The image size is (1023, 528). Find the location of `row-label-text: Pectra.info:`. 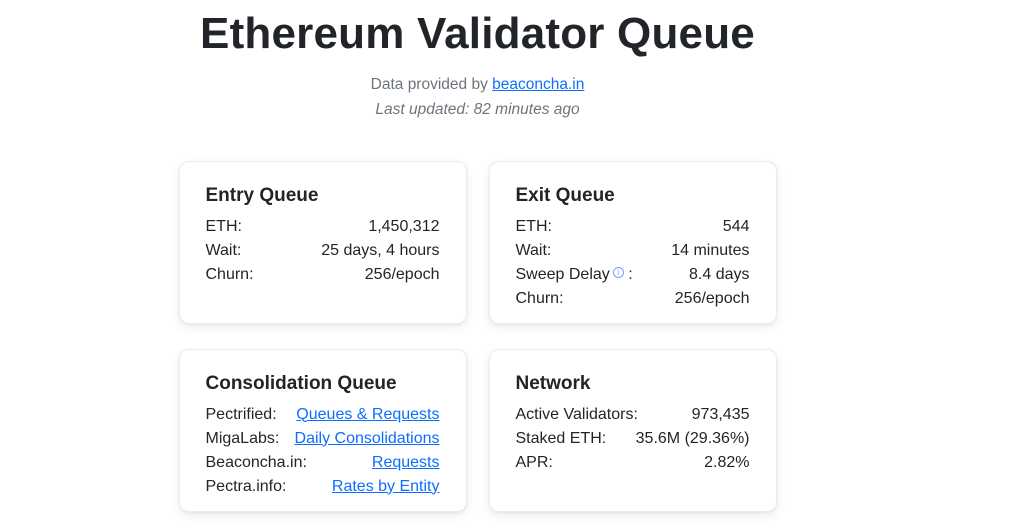

row-label-text: Pectra.info: is located at coordinates (246, 486).